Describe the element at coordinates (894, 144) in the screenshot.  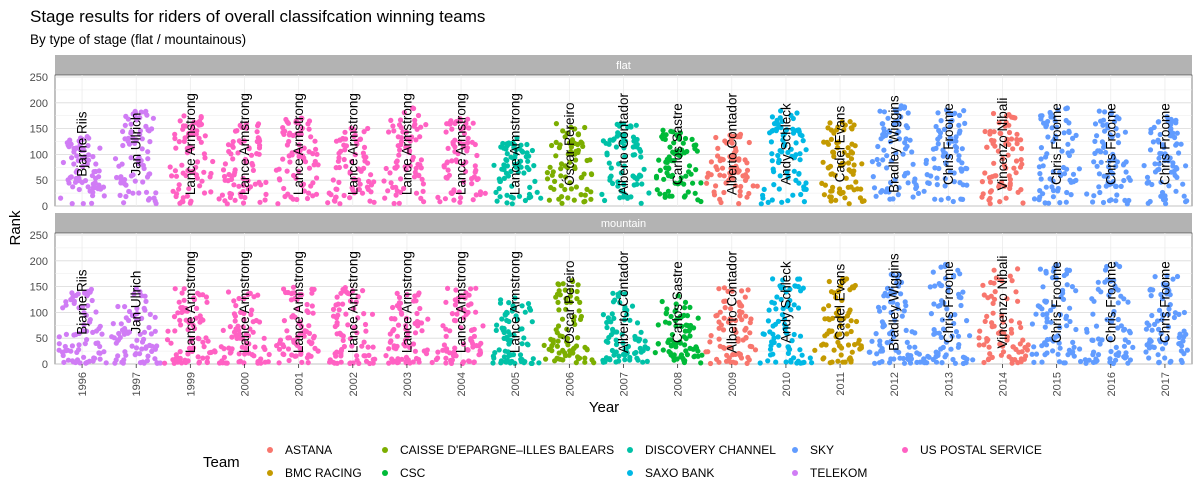
I see `rider-label: Bradley Wiggins` at that location.